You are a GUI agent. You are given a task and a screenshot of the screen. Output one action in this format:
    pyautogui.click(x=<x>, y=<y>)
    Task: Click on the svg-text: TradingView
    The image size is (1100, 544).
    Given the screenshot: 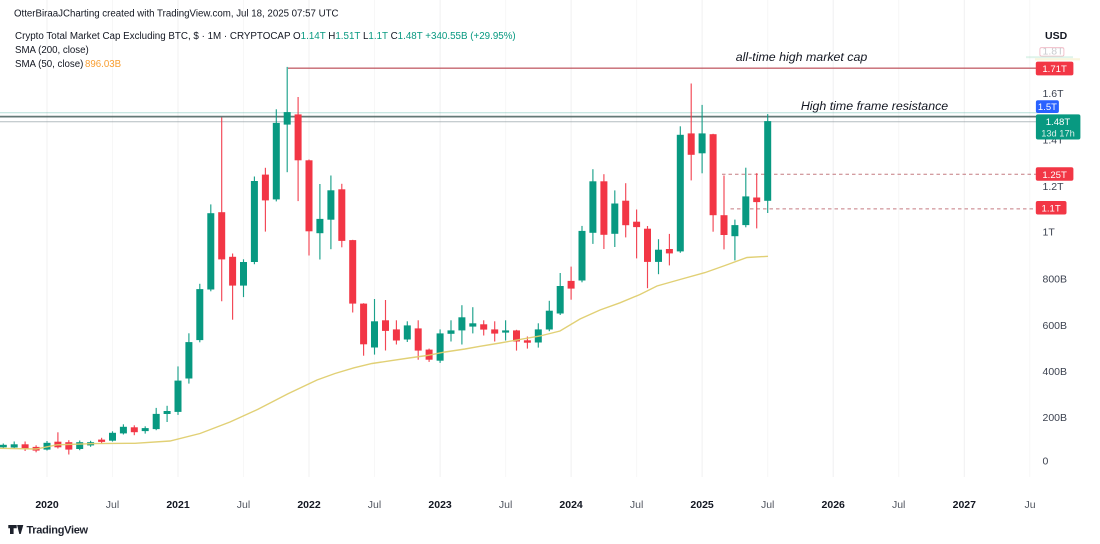 What is the action you would take?
    pyautogui.click(x=58, y=531)
    